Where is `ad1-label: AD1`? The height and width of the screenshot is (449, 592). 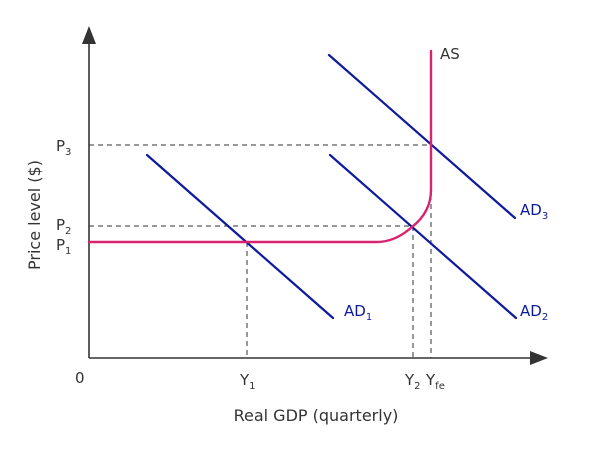 ad1-label: AD1 is located at coordinates (358, 312).